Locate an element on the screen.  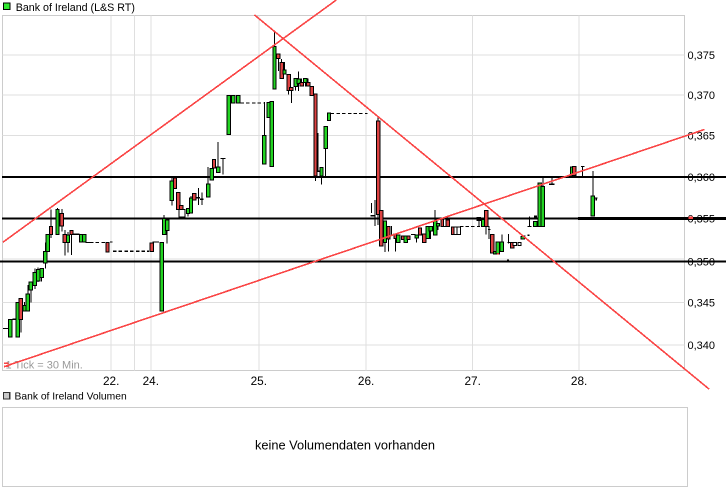
svg-text: Bank of Ireland (L&S RT) is located at coordinates (75, 8).